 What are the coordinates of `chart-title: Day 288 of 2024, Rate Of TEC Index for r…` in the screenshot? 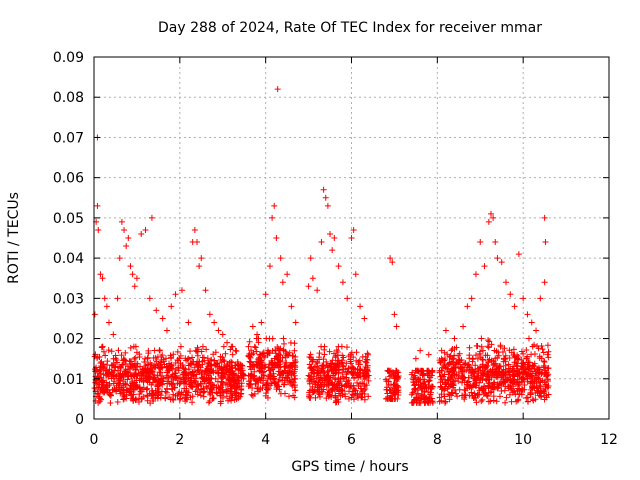 It's located at (350, 28).